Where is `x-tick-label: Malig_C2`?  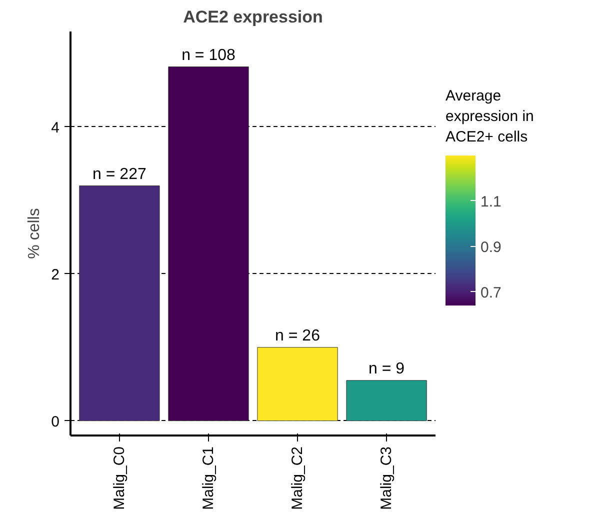
x-tick-label: Malig_C2 is located at coordinates (297, 478).